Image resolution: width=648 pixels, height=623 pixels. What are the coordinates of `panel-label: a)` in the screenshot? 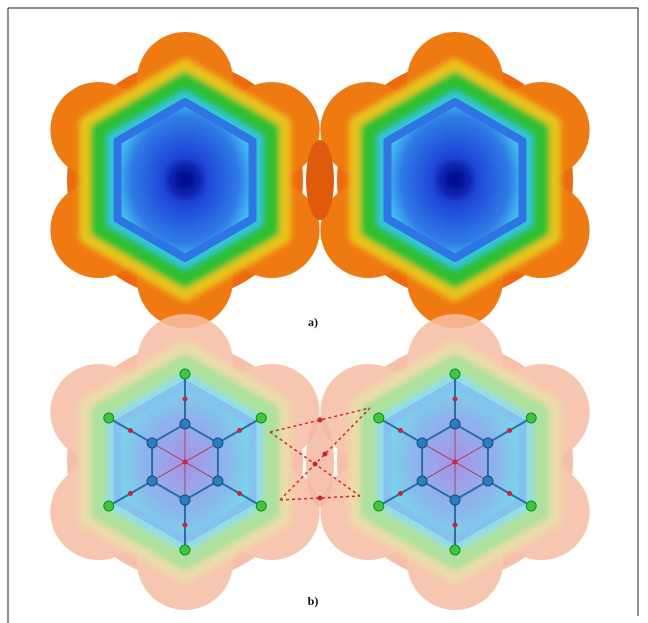 It's located at (313, 322).